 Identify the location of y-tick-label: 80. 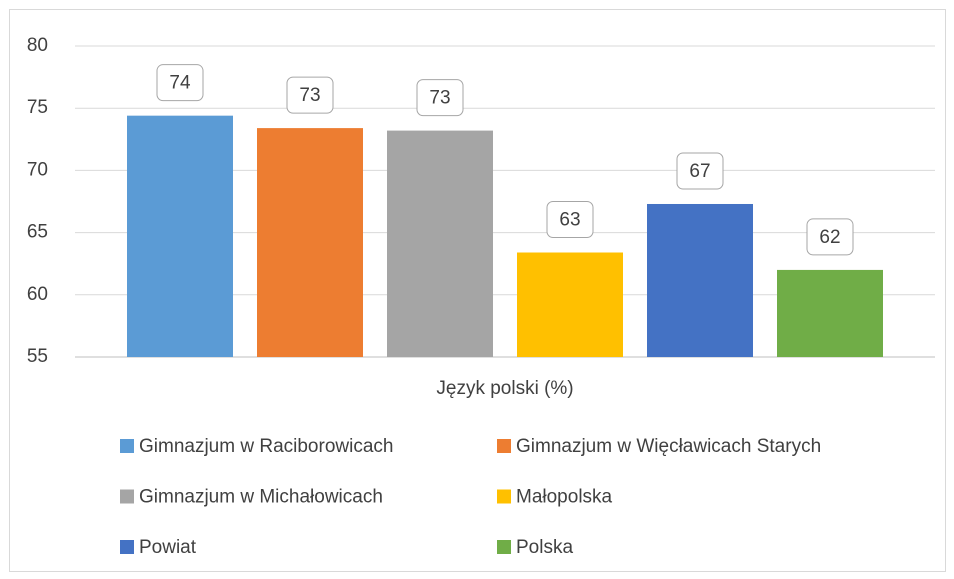
(37, 45).